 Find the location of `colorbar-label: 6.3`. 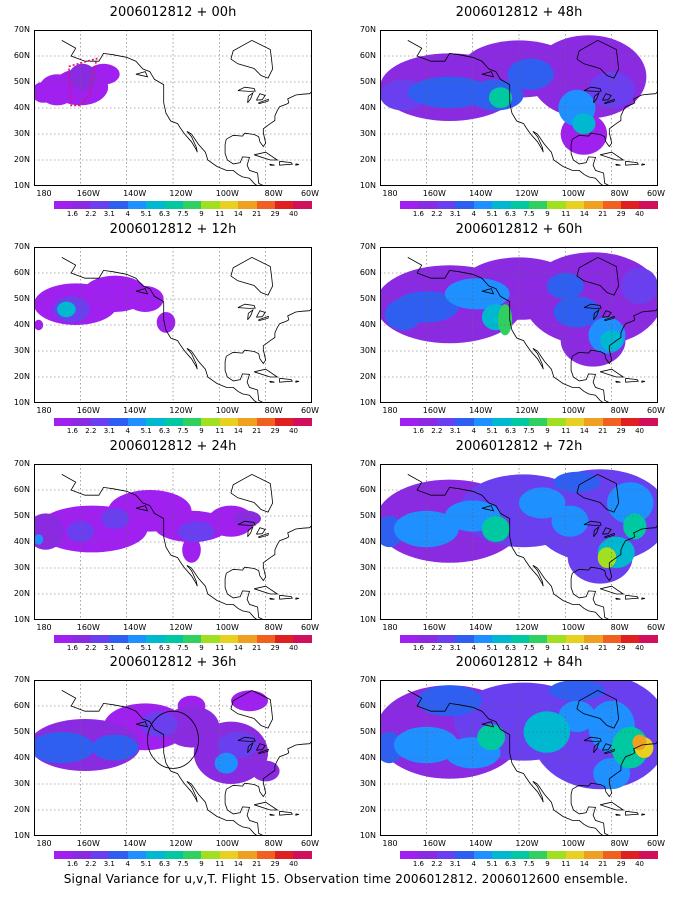

colorbar-label: 6.3 is located at coordinates (510, 431).